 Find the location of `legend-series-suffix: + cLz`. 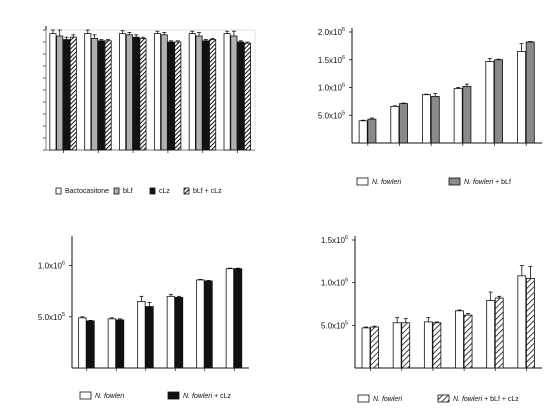

legend-series-suffix: + cLz is located at coordinates (221, 396).